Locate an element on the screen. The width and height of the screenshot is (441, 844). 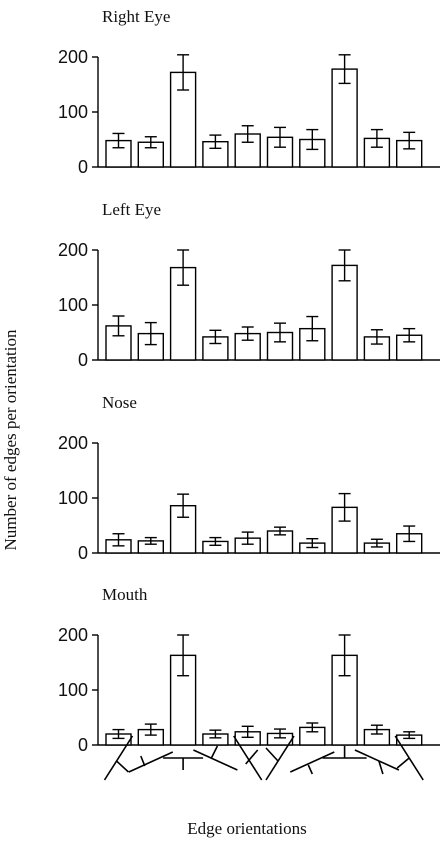
y-axis-label: Number of edges per orientation is located at coordinates (10, 439).